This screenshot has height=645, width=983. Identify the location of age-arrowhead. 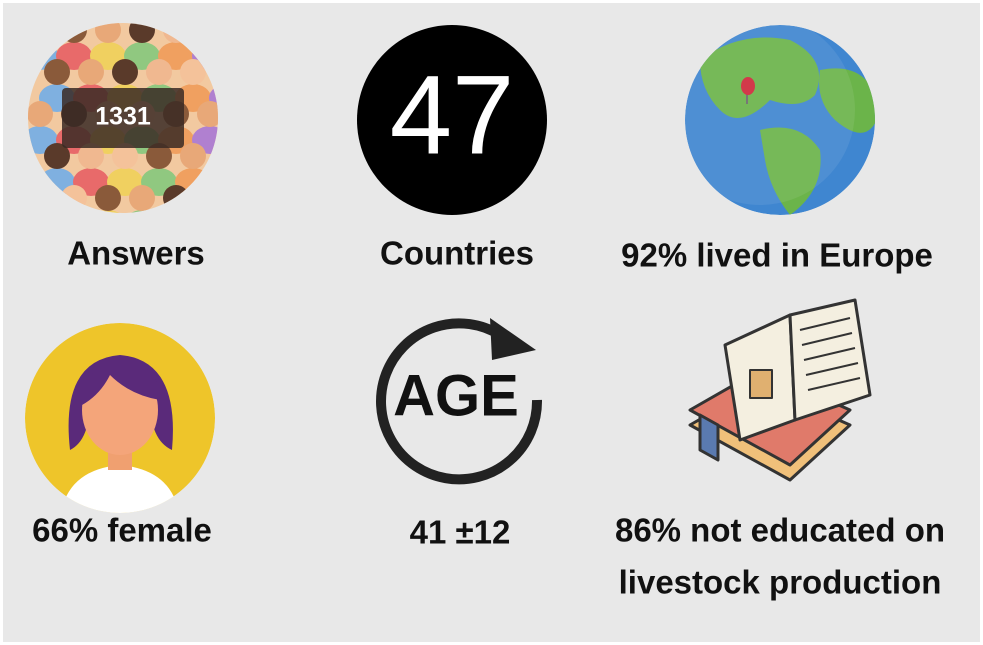
(513, 339).